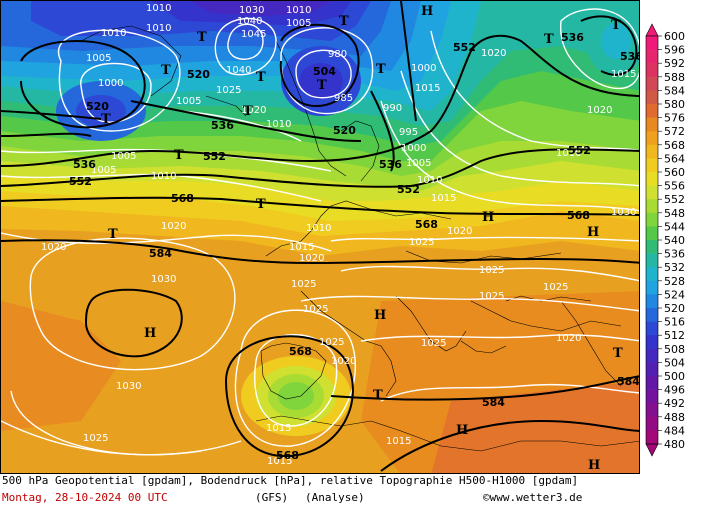 The image size is (704, 513). Describe the element at coordinates (674, 131) in the screenshot. I see `scale-tick-label: 572` at that location.